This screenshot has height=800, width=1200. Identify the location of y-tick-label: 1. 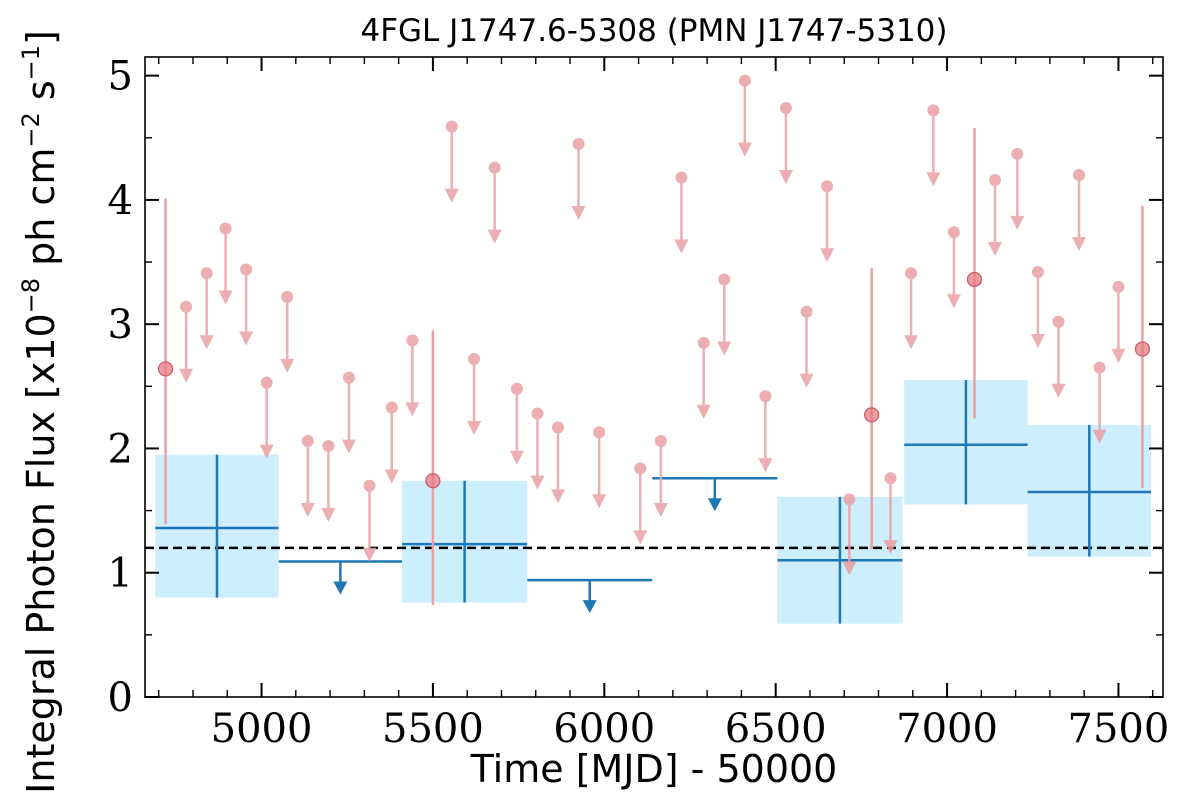
(120, 574).